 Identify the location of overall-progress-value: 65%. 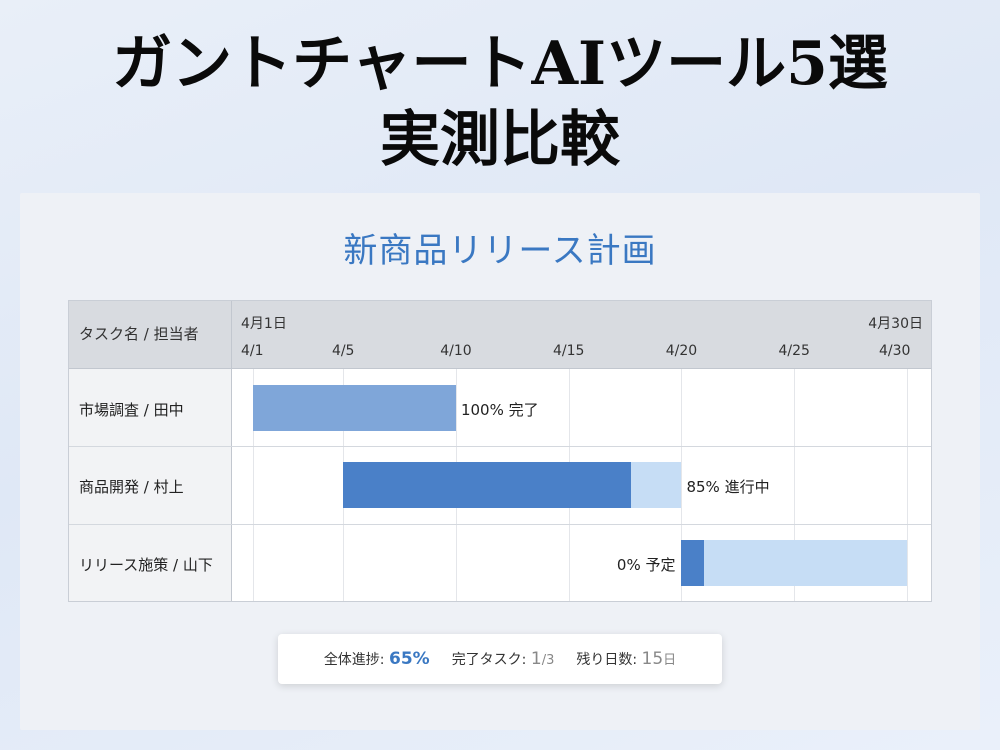
(409, 659).